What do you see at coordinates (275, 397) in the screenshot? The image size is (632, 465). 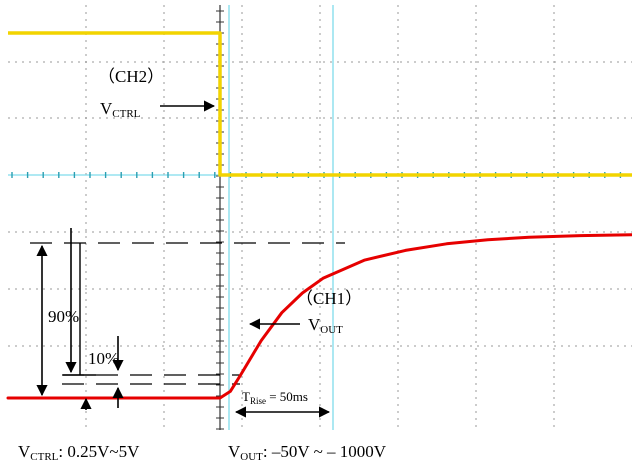 I see `trise-label: TRise = 50ms` at bounding box center [275, 397].